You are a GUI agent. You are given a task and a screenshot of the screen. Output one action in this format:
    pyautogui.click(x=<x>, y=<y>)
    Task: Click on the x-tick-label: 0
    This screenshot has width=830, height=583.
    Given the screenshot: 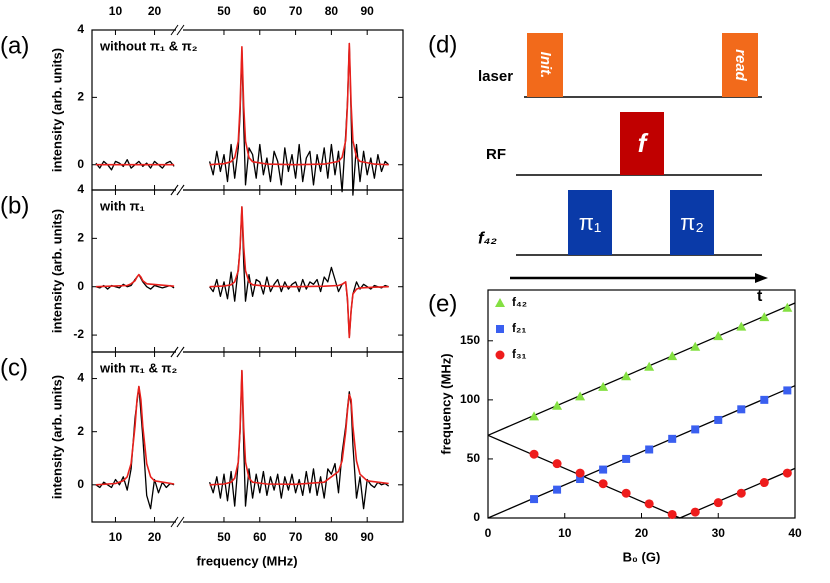 What is the action you would take?
    pyautogui.click(x=488, y=533)
    